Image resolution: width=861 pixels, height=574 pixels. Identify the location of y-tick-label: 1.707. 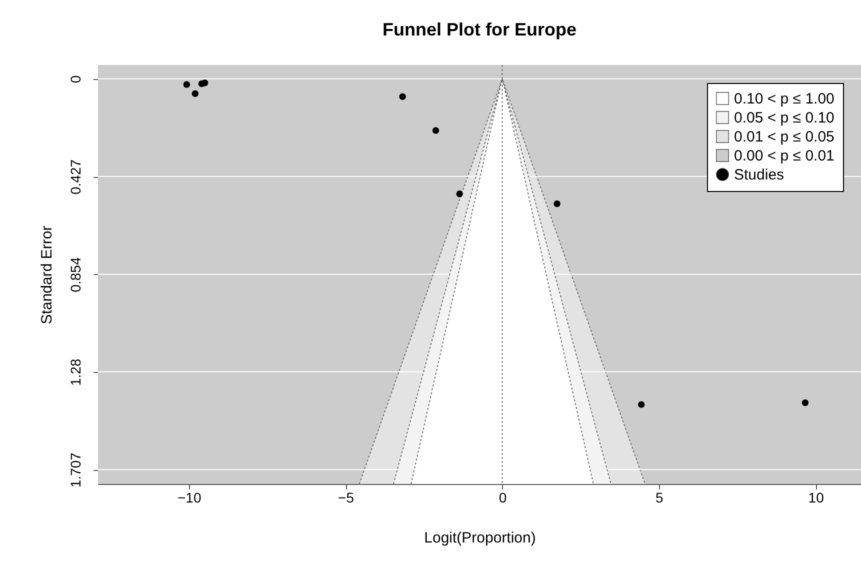
(76, 470).